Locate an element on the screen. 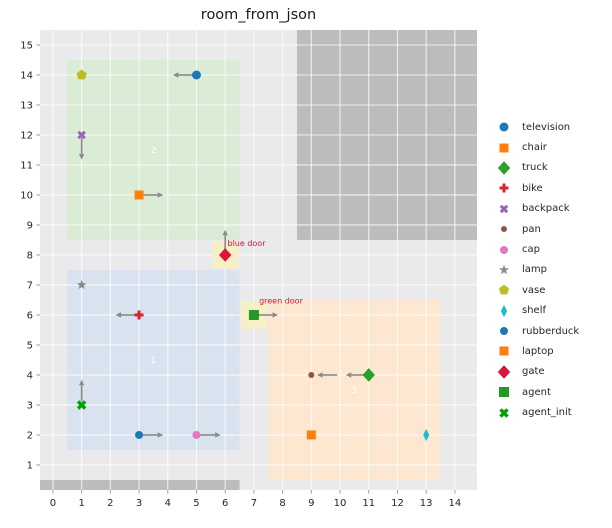 The image size is (612, 528). marker-chair is located at coordinates (139, 195).